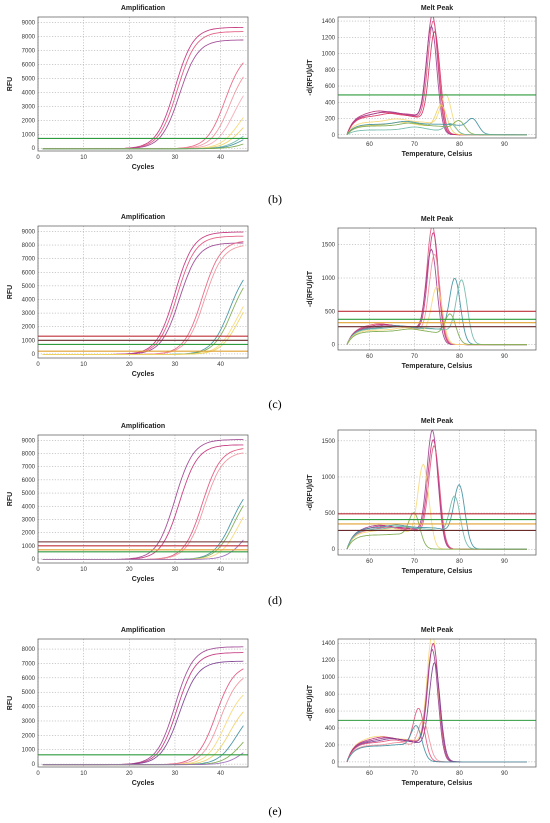  I want to click on y-tick-label: 600, so click(330, 712).